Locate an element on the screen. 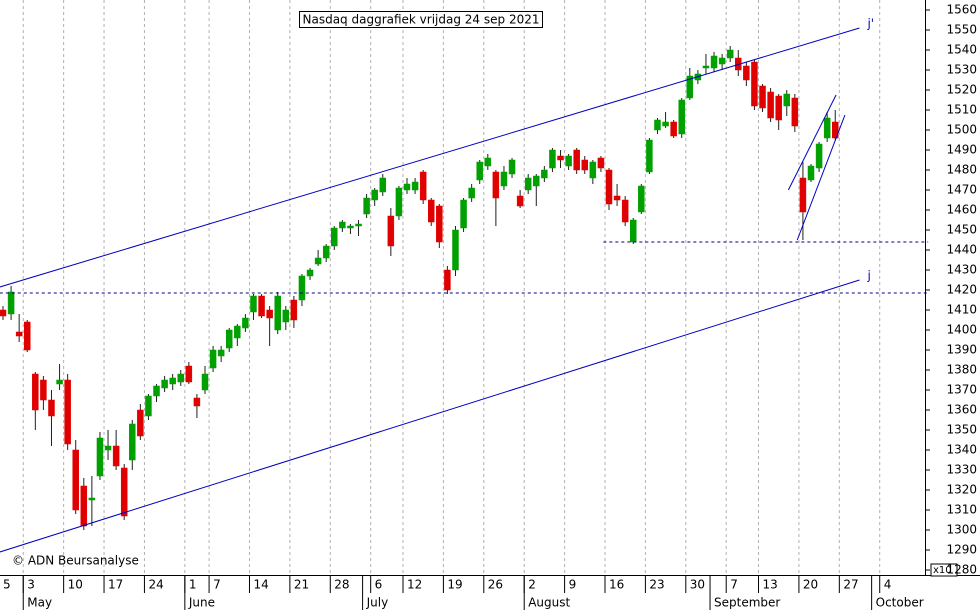 The image size is (980, 610). title-box is located at coordinates (421, 19).